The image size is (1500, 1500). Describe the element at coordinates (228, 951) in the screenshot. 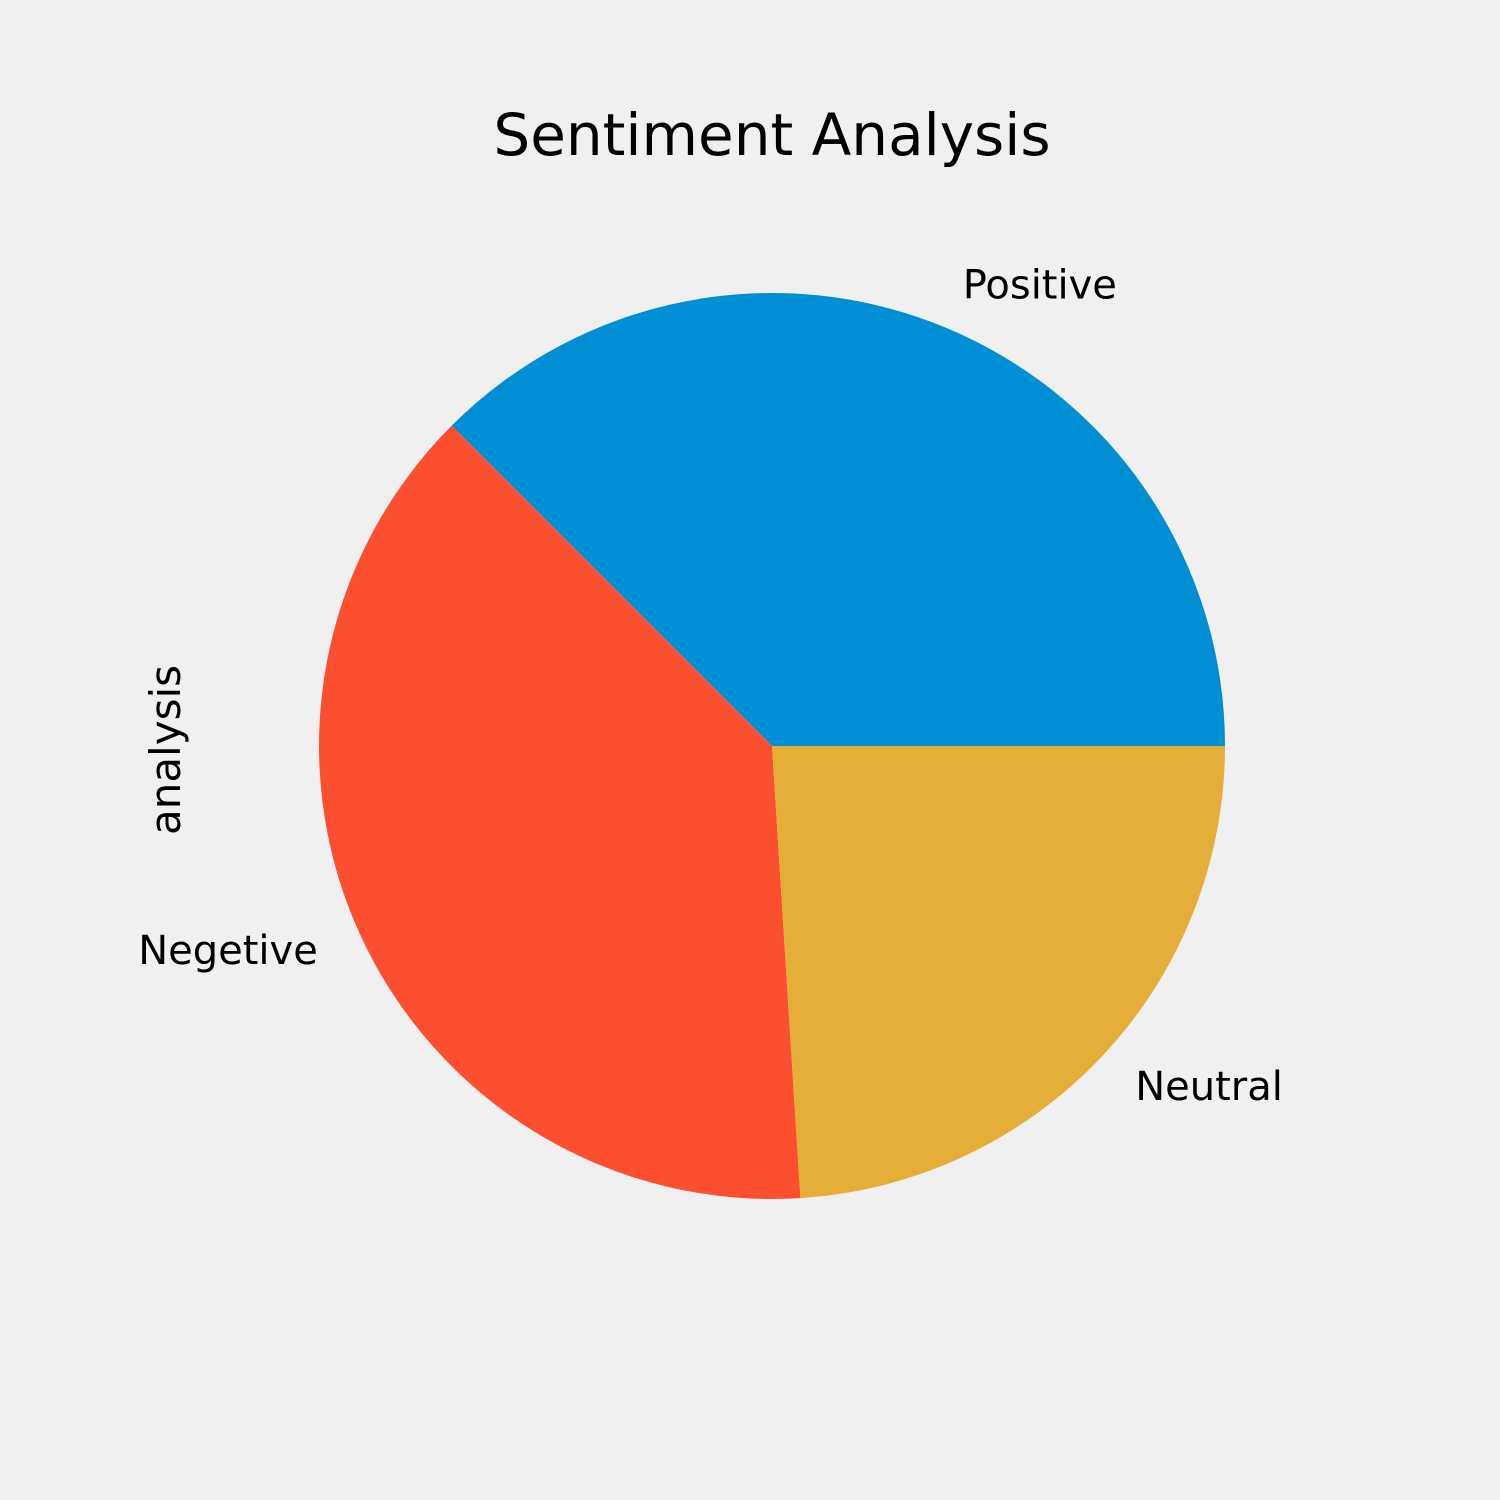

I see `slice-label-negetive: Negetive` at that location.